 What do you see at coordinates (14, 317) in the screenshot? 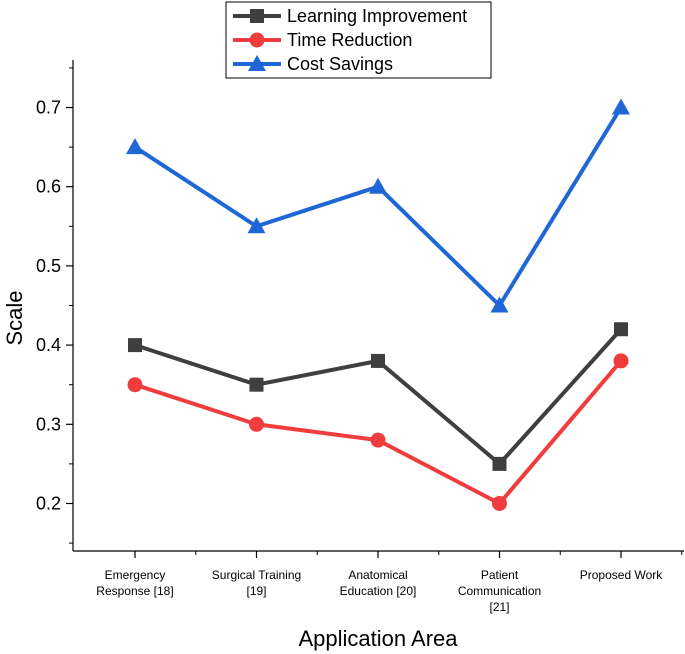
I see `y-axis-title: Scale` at bounding box center [14, 317].